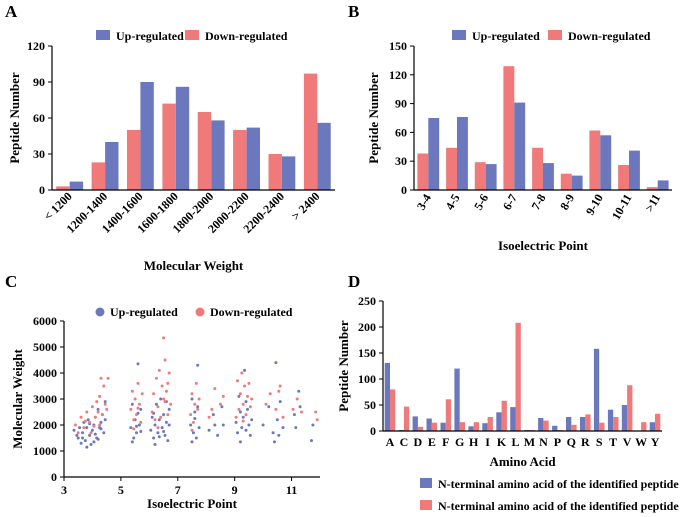 The width and height of the screenshot is (685, 517). Describe the element at coordinates (235, 490) in the screenshot. I see `x-tick-label: 9` at that location.